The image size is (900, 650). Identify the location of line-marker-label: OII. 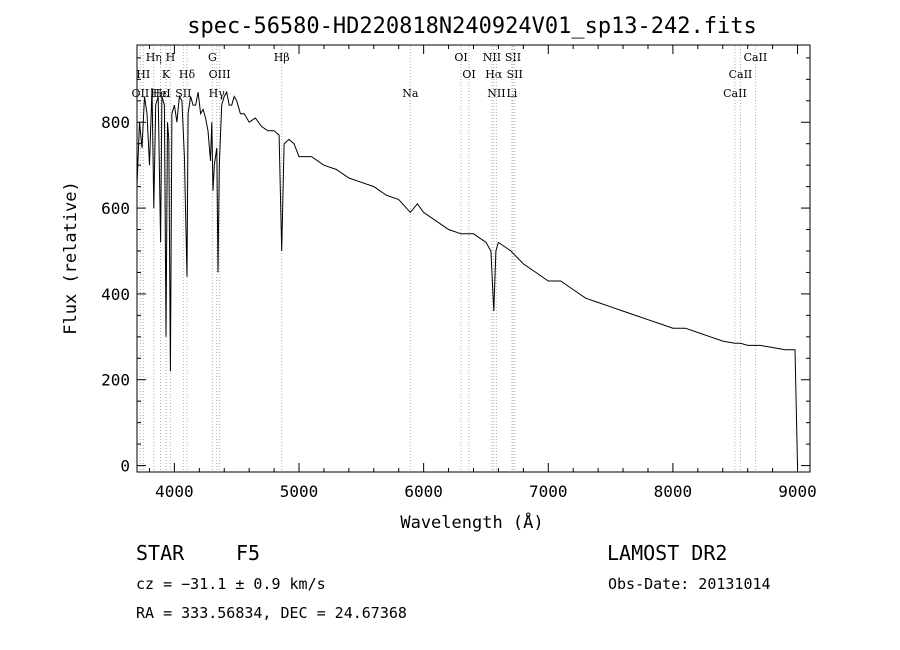
(141, 93).